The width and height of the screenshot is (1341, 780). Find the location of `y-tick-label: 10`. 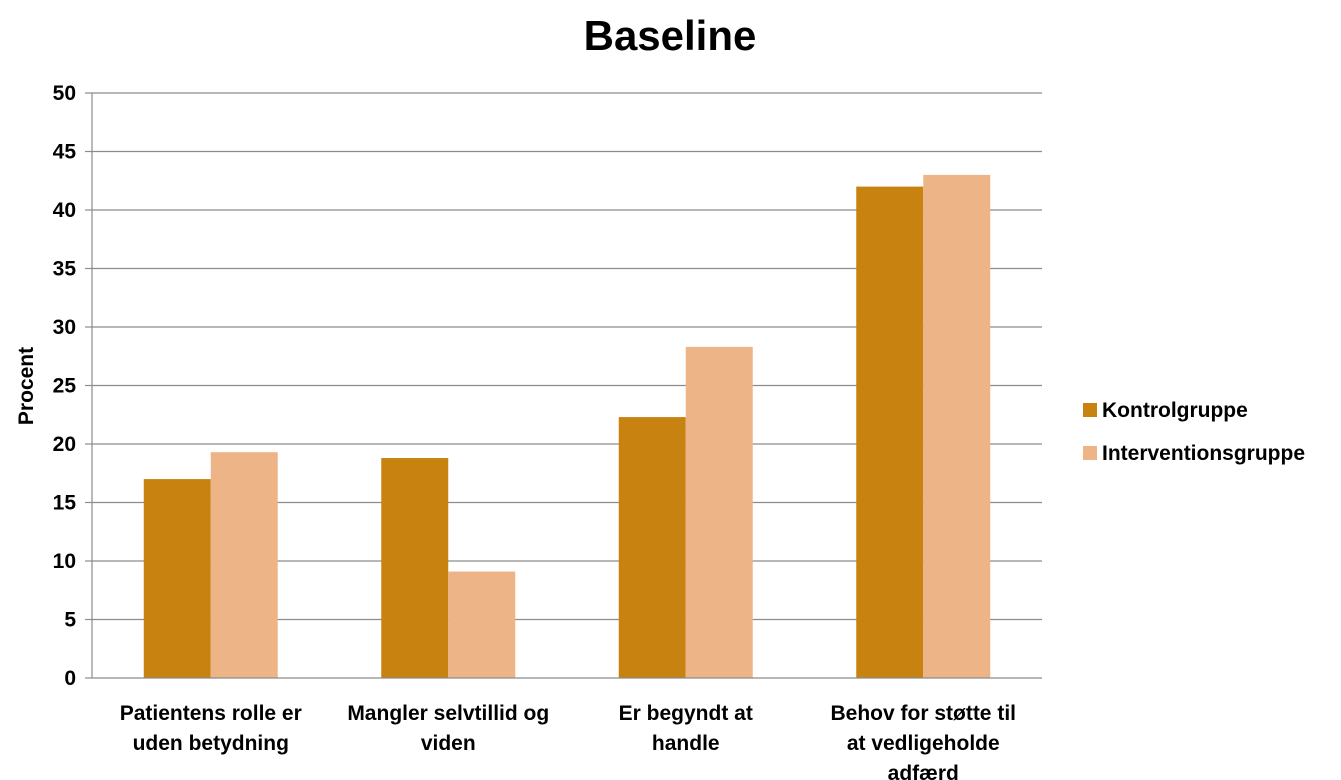

y-tick-label: 10 is located at coordinates (64, 561).